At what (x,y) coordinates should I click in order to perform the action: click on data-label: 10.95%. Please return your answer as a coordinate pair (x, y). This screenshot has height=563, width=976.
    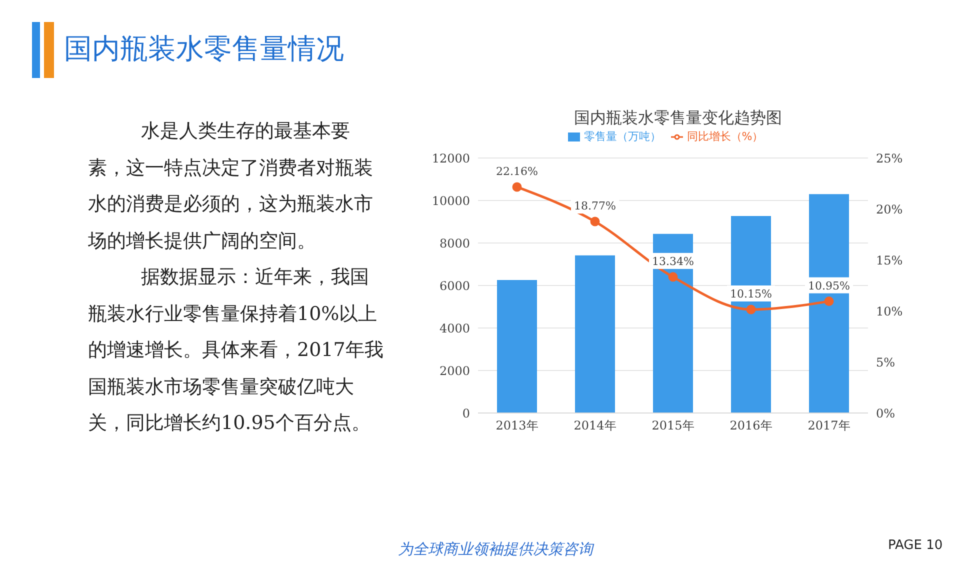
    Looking at the image, I should click on (829, 285).